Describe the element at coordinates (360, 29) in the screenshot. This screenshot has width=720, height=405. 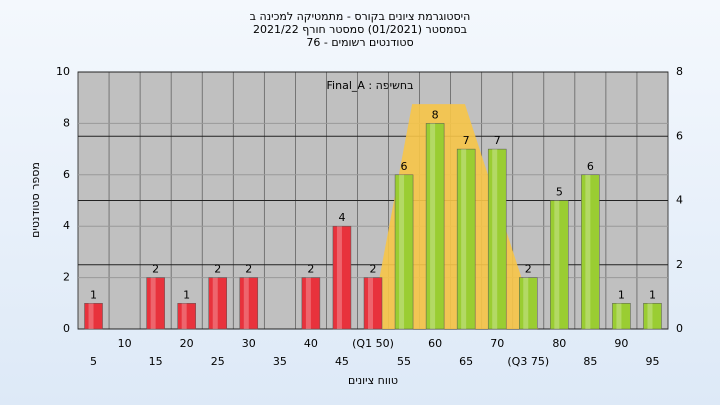
I see `chart-subtitle: בסמסטר (01/2021) סמסטר חורף 2021/22` at that location.